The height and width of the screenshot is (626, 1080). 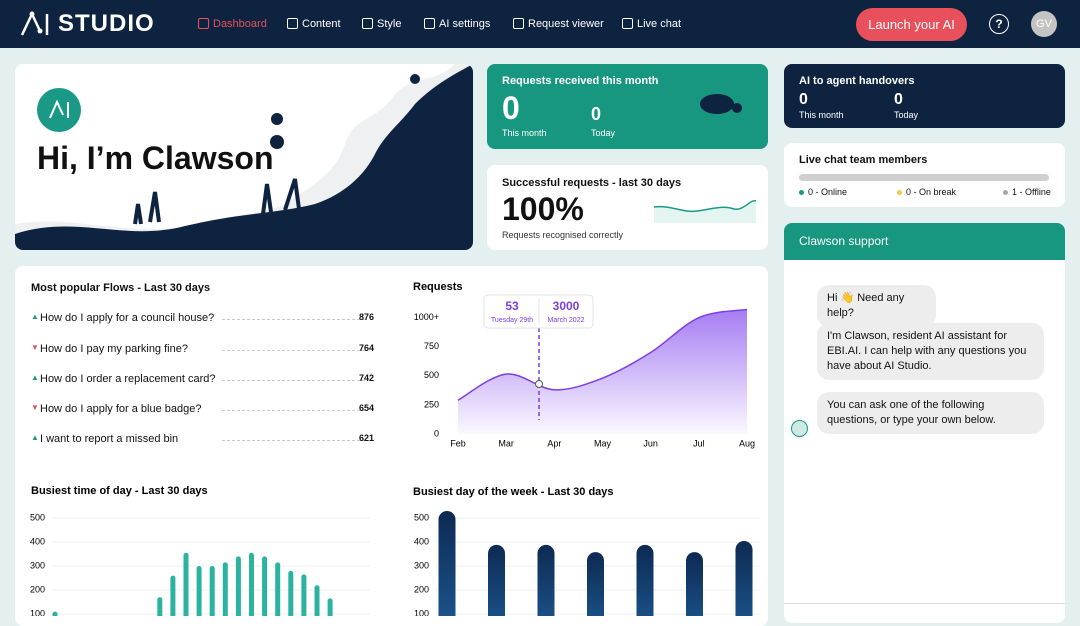 What do you see at coordinates (106, 23) in the screenshot?
I see `brand: STUDIO` at bounding box center [106, 23].